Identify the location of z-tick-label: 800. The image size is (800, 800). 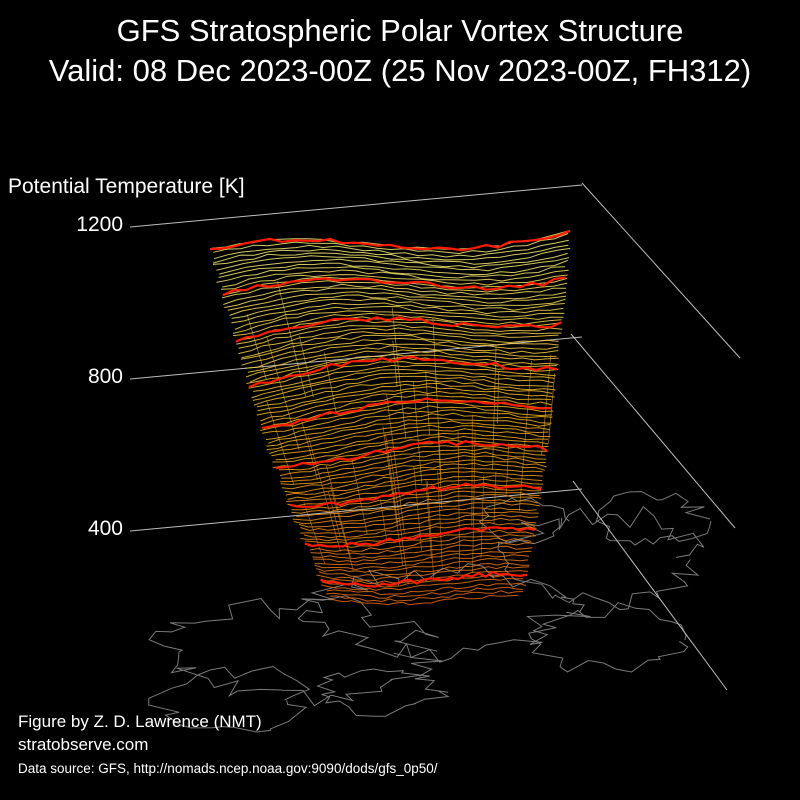
(105, 376).